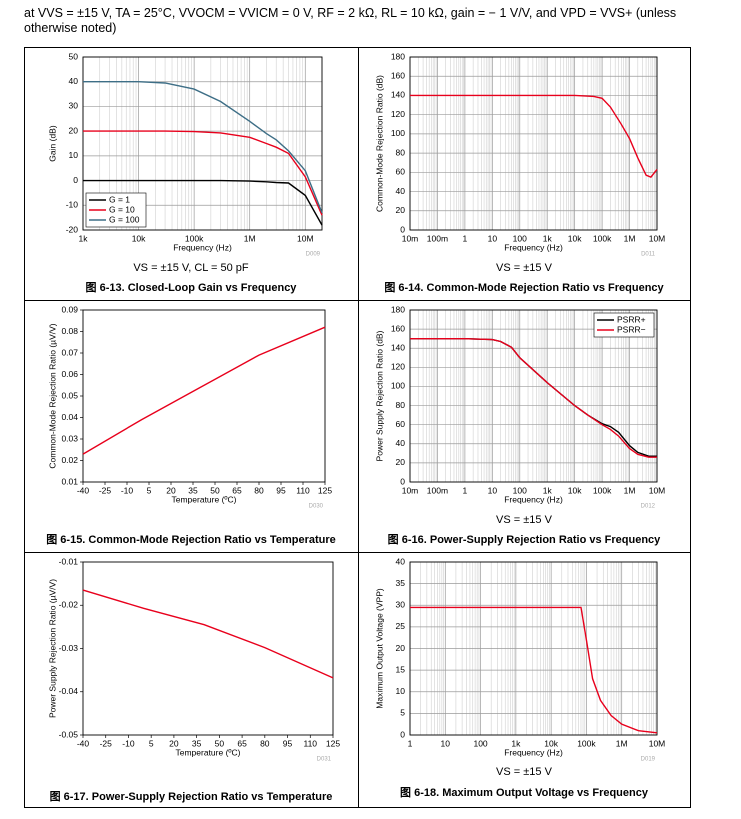 This screenshot has width=741, height=819. I want to click on y-tick-label: 50, so click(74, 56).